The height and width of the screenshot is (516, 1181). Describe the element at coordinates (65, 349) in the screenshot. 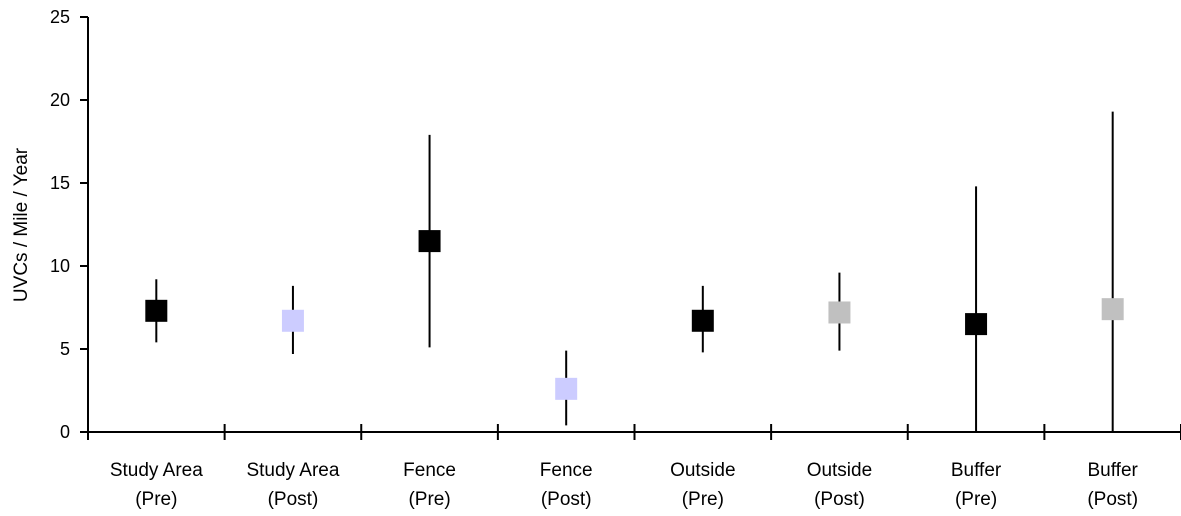

I see `y-tick-label: 5` at that location.